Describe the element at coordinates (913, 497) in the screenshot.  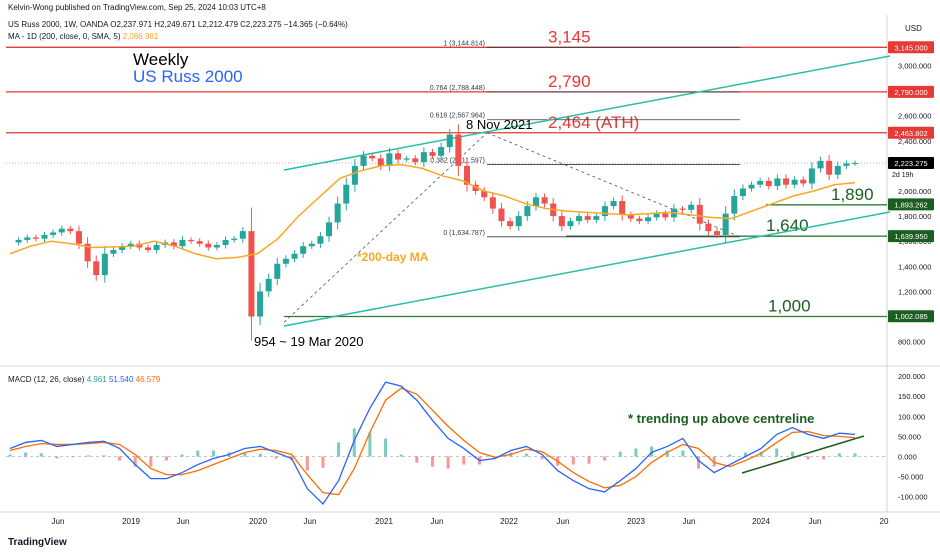
I see `macd-tick-label: -100.000` at that location.